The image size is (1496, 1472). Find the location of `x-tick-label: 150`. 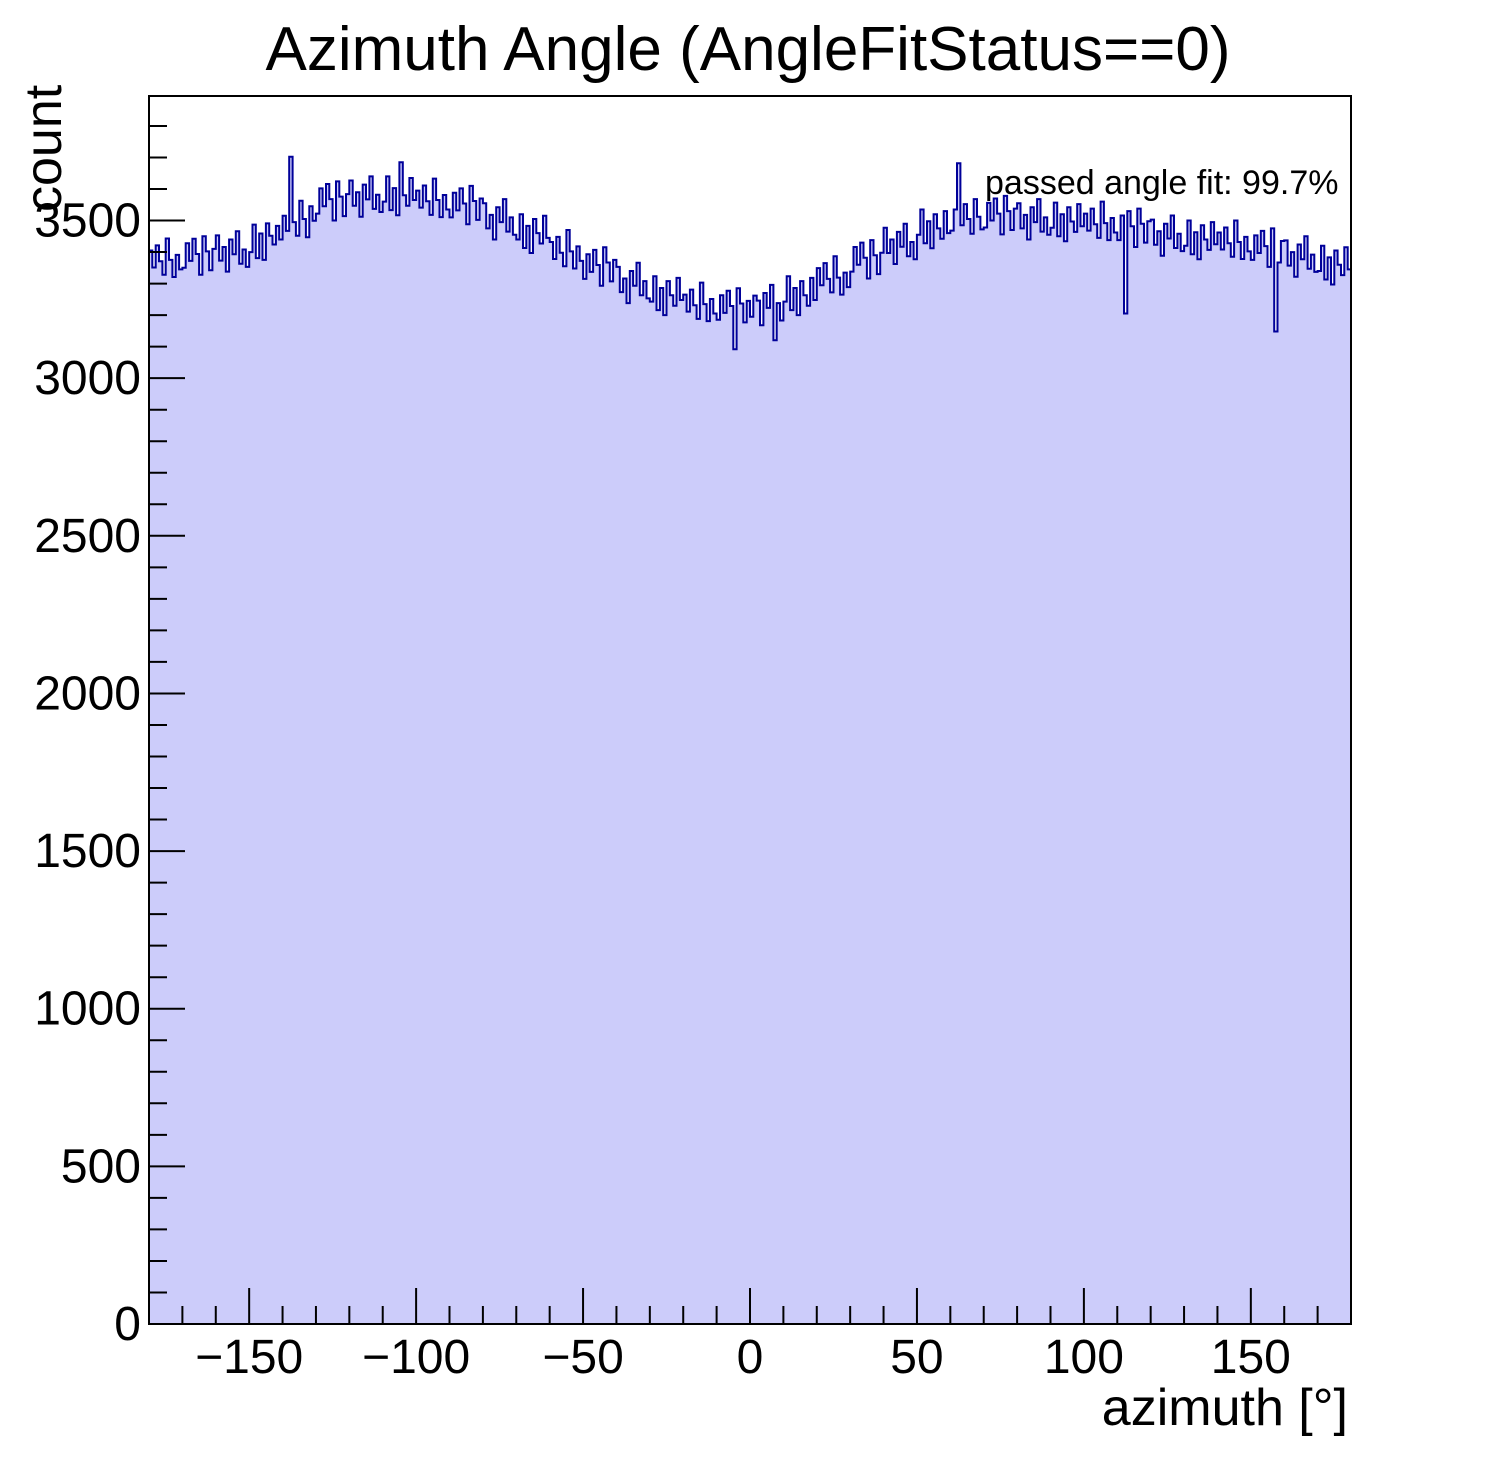

x-tick-label: 150 is located at coordinates (1251, 1357).